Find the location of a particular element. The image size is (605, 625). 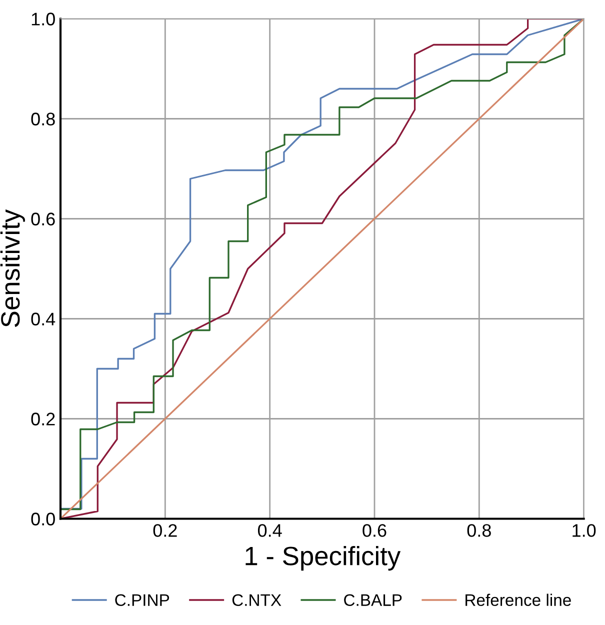

y-tick-label: 1.0 is located at coordinates (43, 19).